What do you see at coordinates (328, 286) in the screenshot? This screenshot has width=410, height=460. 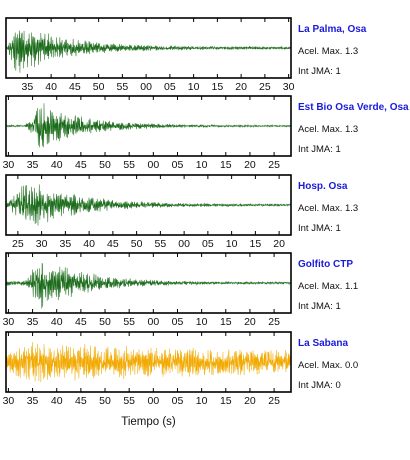 I see `station-max-accel: Acel. Max. 1.1` at bounding box center [328, 286].